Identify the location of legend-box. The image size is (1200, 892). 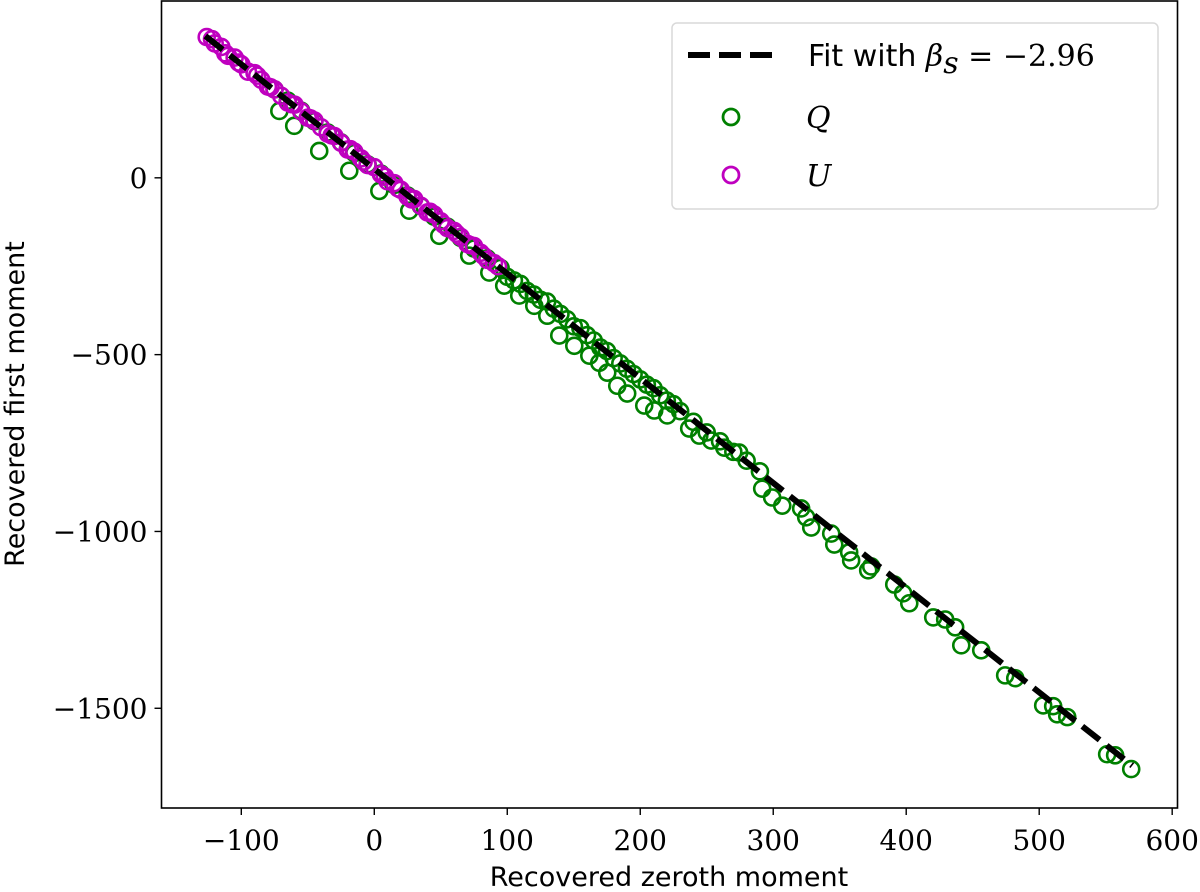
(915, 116).